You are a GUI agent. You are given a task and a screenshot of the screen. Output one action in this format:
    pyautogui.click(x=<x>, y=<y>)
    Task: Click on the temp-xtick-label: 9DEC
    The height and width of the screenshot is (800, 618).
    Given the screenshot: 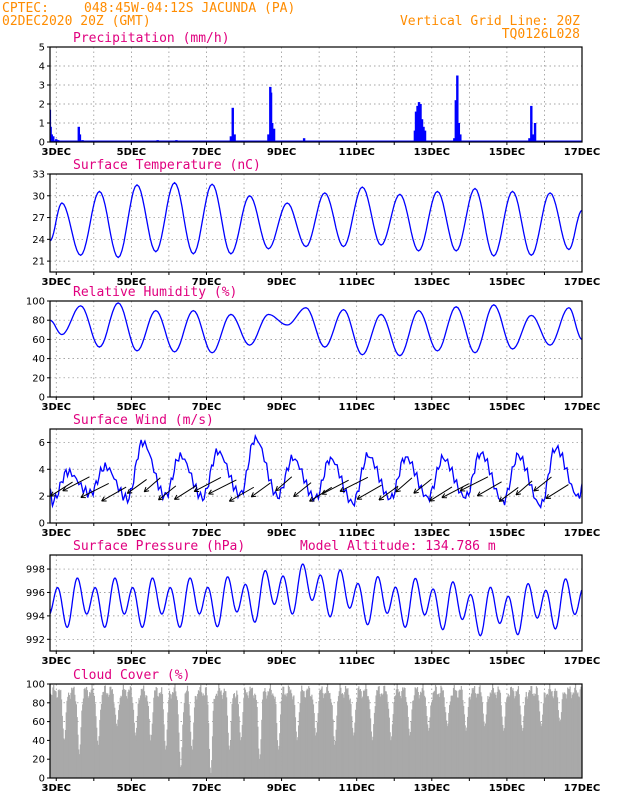 What is the action you would take?
    pyautogui.click(x=281, y=282)
    